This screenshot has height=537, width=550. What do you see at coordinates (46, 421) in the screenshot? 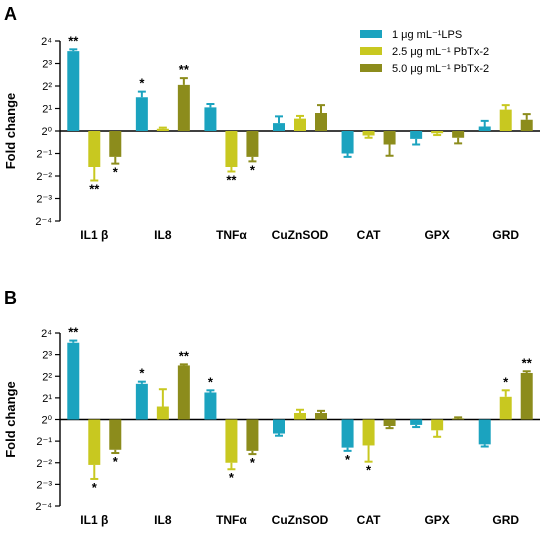
I see `y-tick-label: 2⁰` at bounding box center [46, 421].